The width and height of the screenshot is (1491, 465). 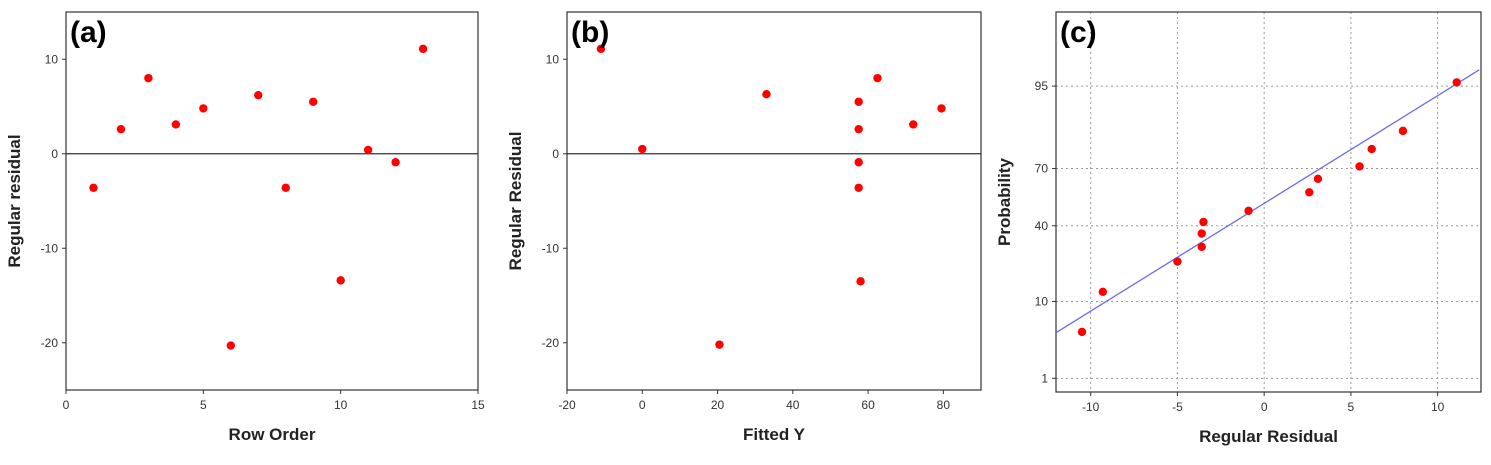 What do you see at coordinates (1004, 202) in the screenshot?
I see `y-axis-title: Probability` at bounding box center [1004, 202].